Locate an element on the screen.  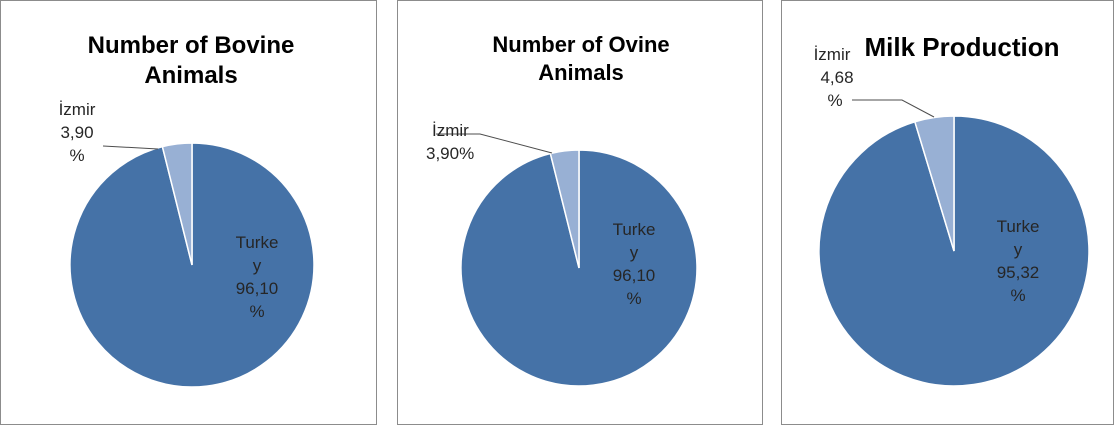
chart-title: Number of Ovine Animals is located at coordinates (581, 58).